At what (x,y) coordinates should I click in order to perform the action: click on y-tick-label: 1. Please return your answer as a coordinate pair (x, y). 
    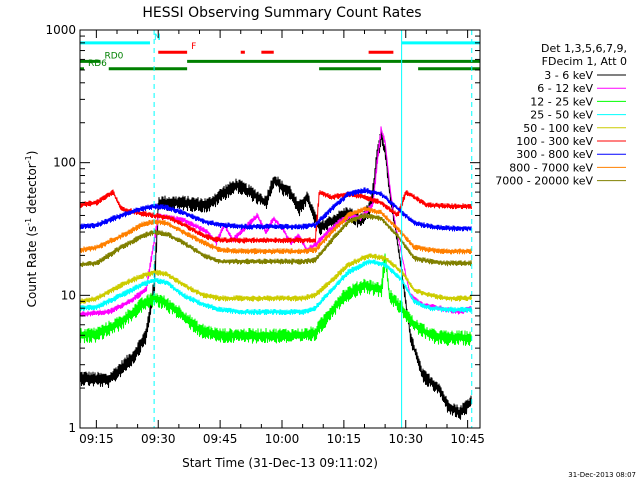
    Looking at the image, I should click on (72, 428).